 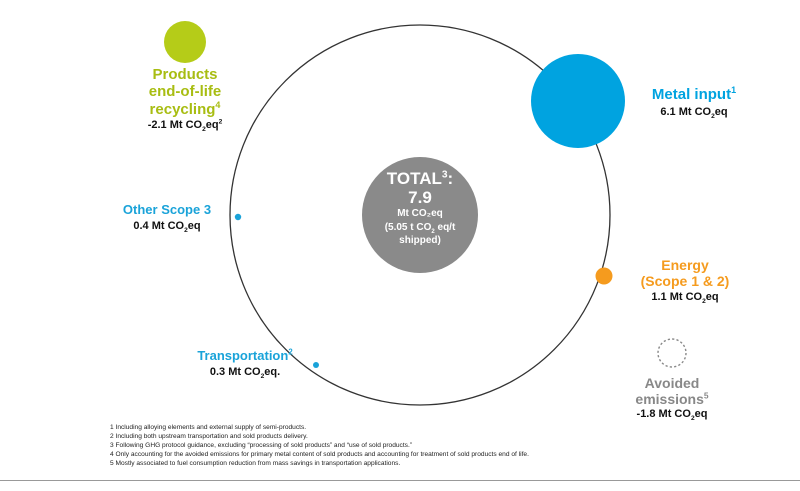 I want to click on avoided-emissions-title: Avoided emissions5, so click(x=672, y=391).